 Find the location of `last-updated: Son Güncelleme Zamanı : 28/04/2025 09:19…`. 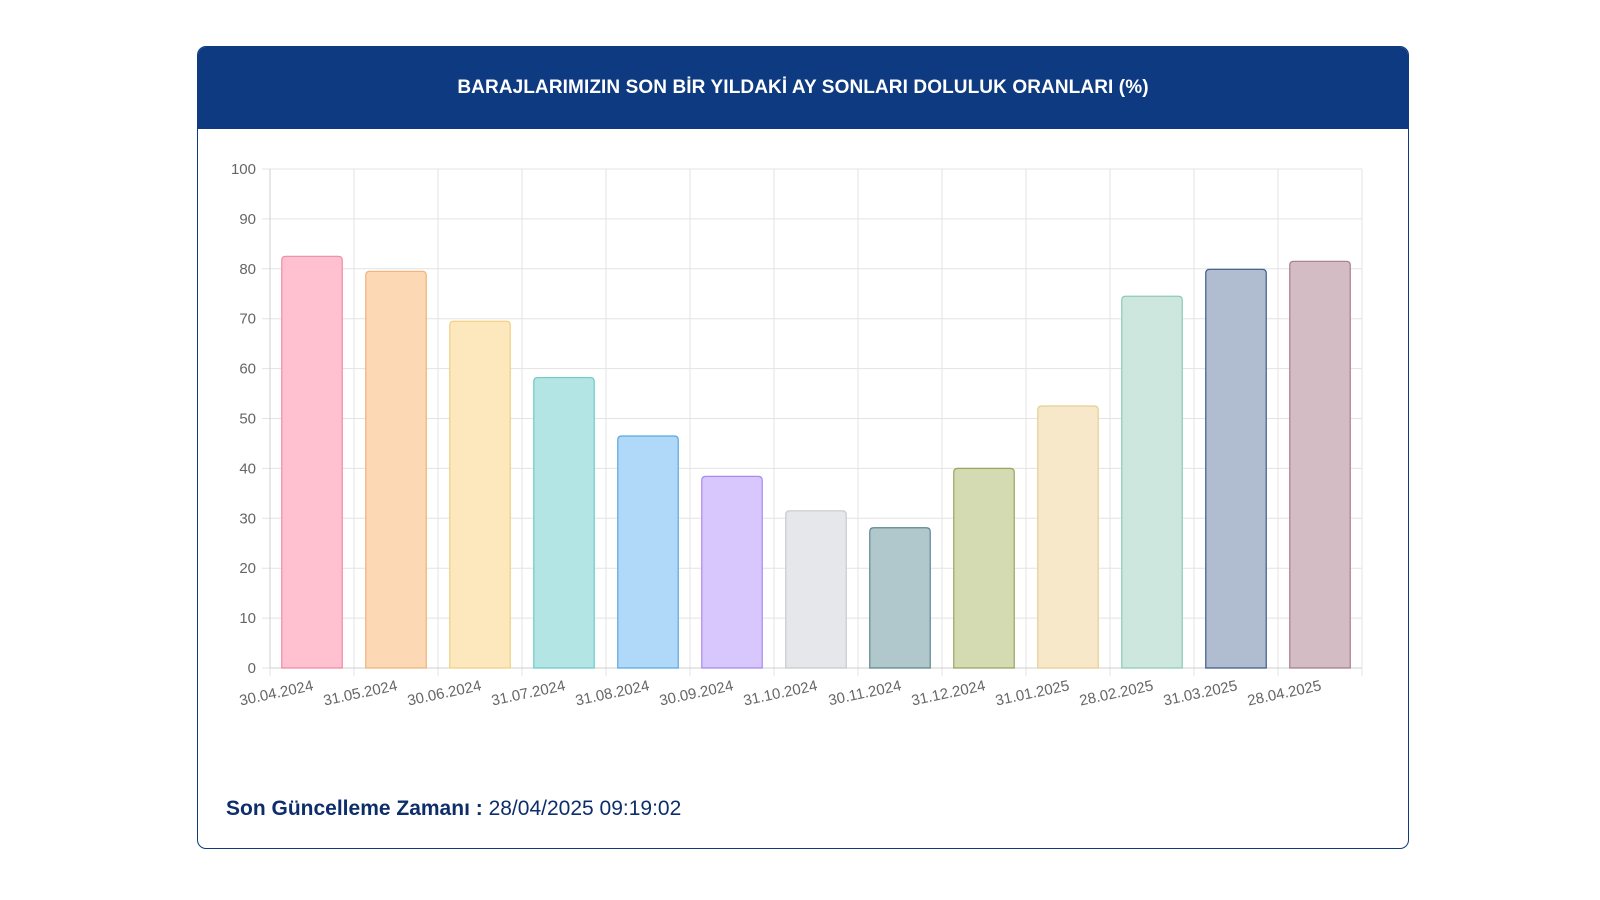

last-updated: Son Güncelleme Zamanı : 28/04/2025 09:19… is located at coordinates (453, 809).